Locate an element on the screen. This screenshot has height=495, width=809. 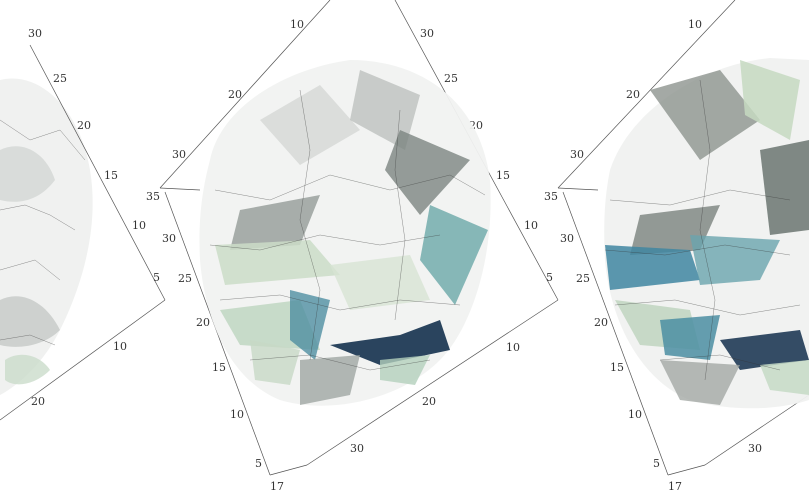
panel-left-volume is located at coordinates (46, 236).